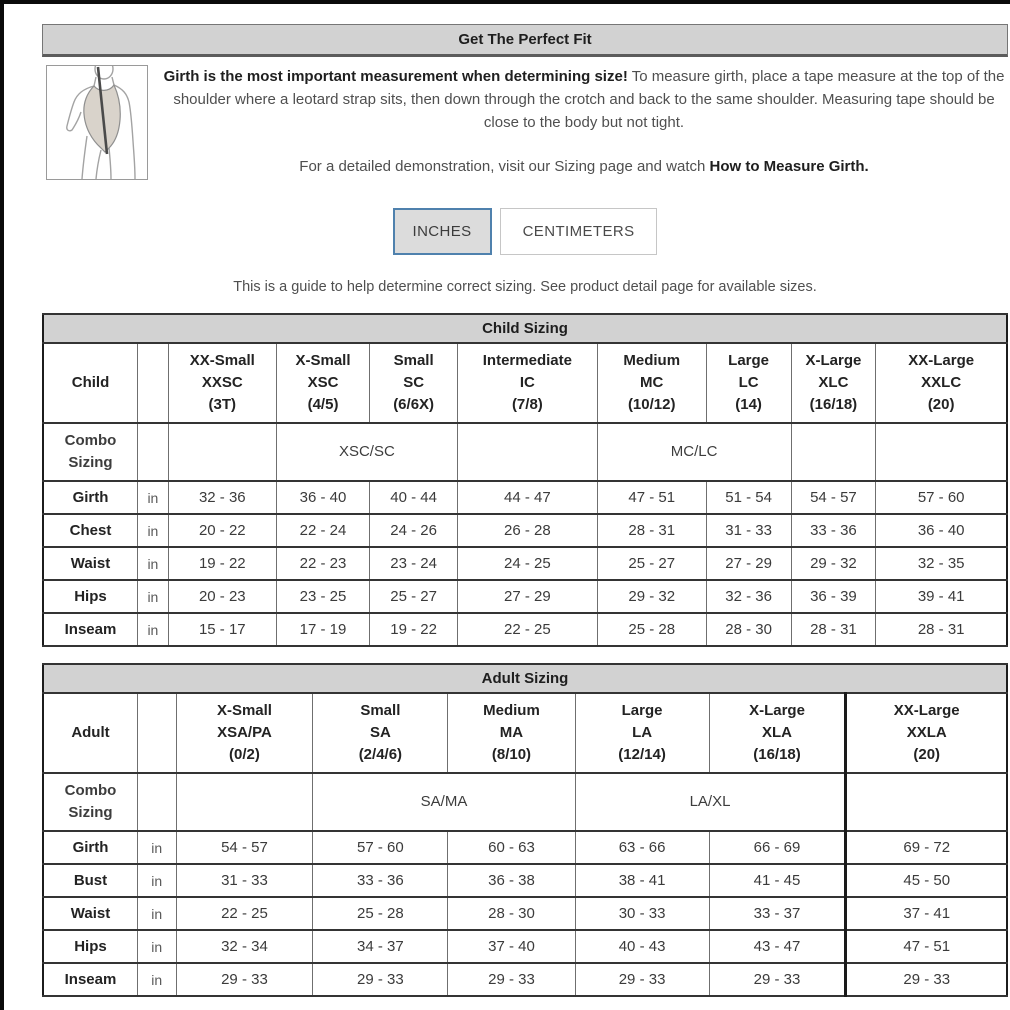 The height and width of the screenshot is (1010, 1010). What do you see at coordinates (941, 360) in the screenshot?
I see `col-name: XX-Large` at bounding box center [941, 360].